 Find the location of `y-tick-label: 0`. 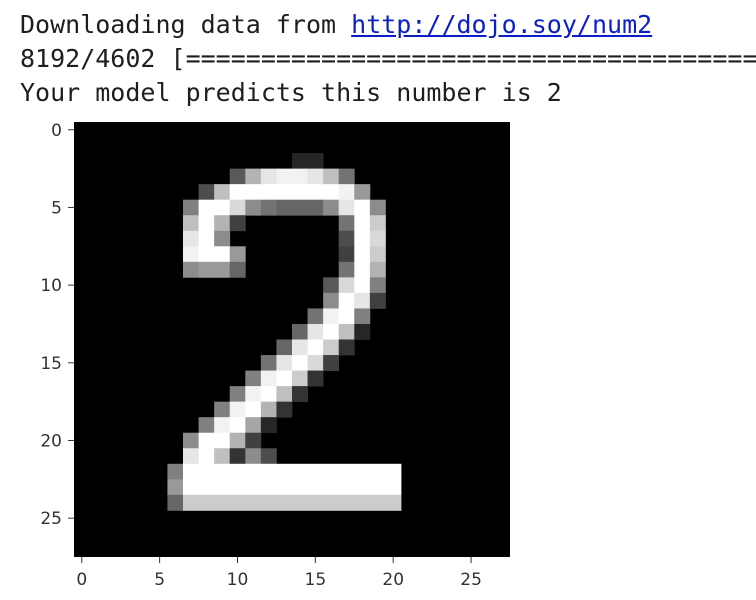

y-tick-label: 0 is located at coordinates (56, 131).